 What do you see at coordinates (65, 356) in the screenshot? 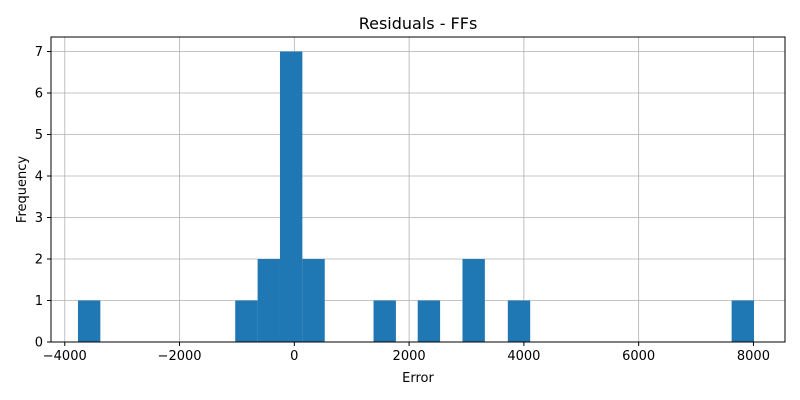
I see `x-tick-label: −4000` at bounding box center [65, 356].